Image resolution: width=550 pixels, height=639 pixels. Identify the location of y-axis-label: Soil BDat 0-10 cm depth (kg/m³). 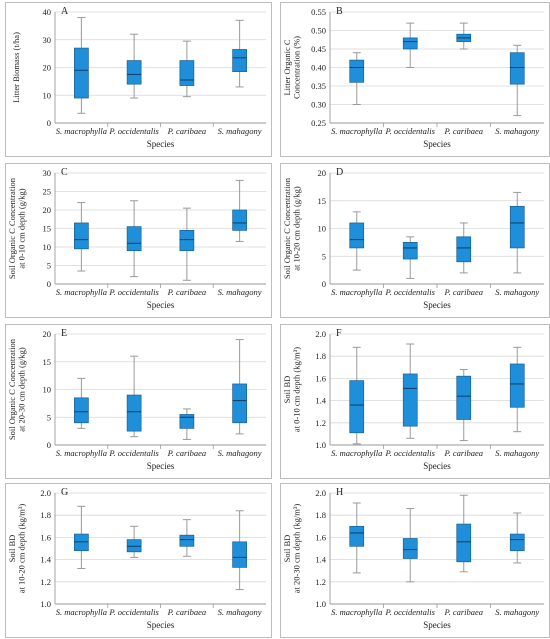
(292, 389).